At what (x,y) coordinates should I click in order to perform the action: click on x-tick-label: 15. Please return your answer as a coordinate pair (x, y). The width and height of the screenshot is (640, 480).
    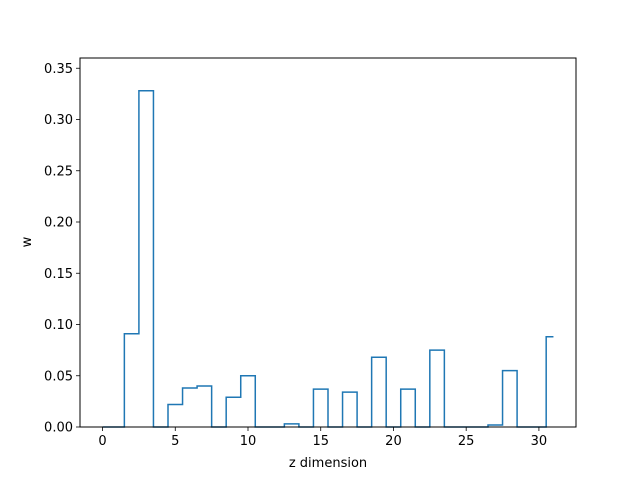
    Looking at the image, I should click on (320, 441).